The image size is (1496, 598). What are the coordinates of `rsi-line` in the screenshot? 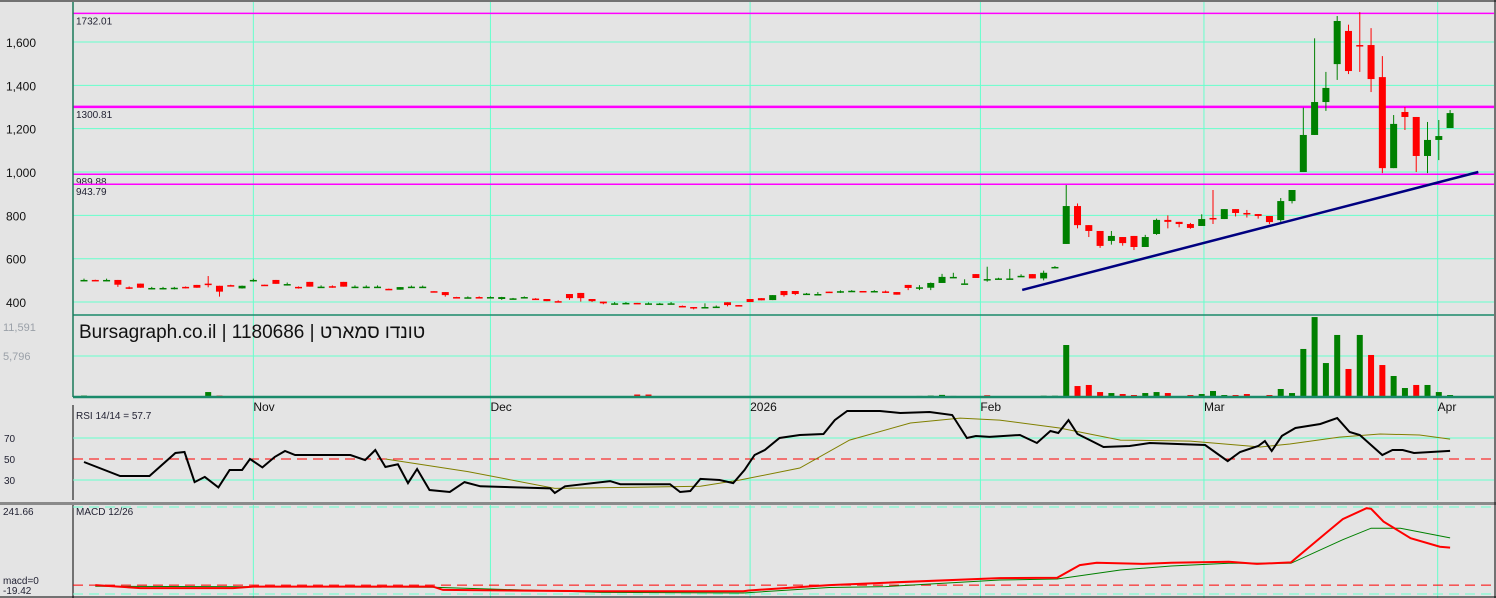 It's located at (767, 452).